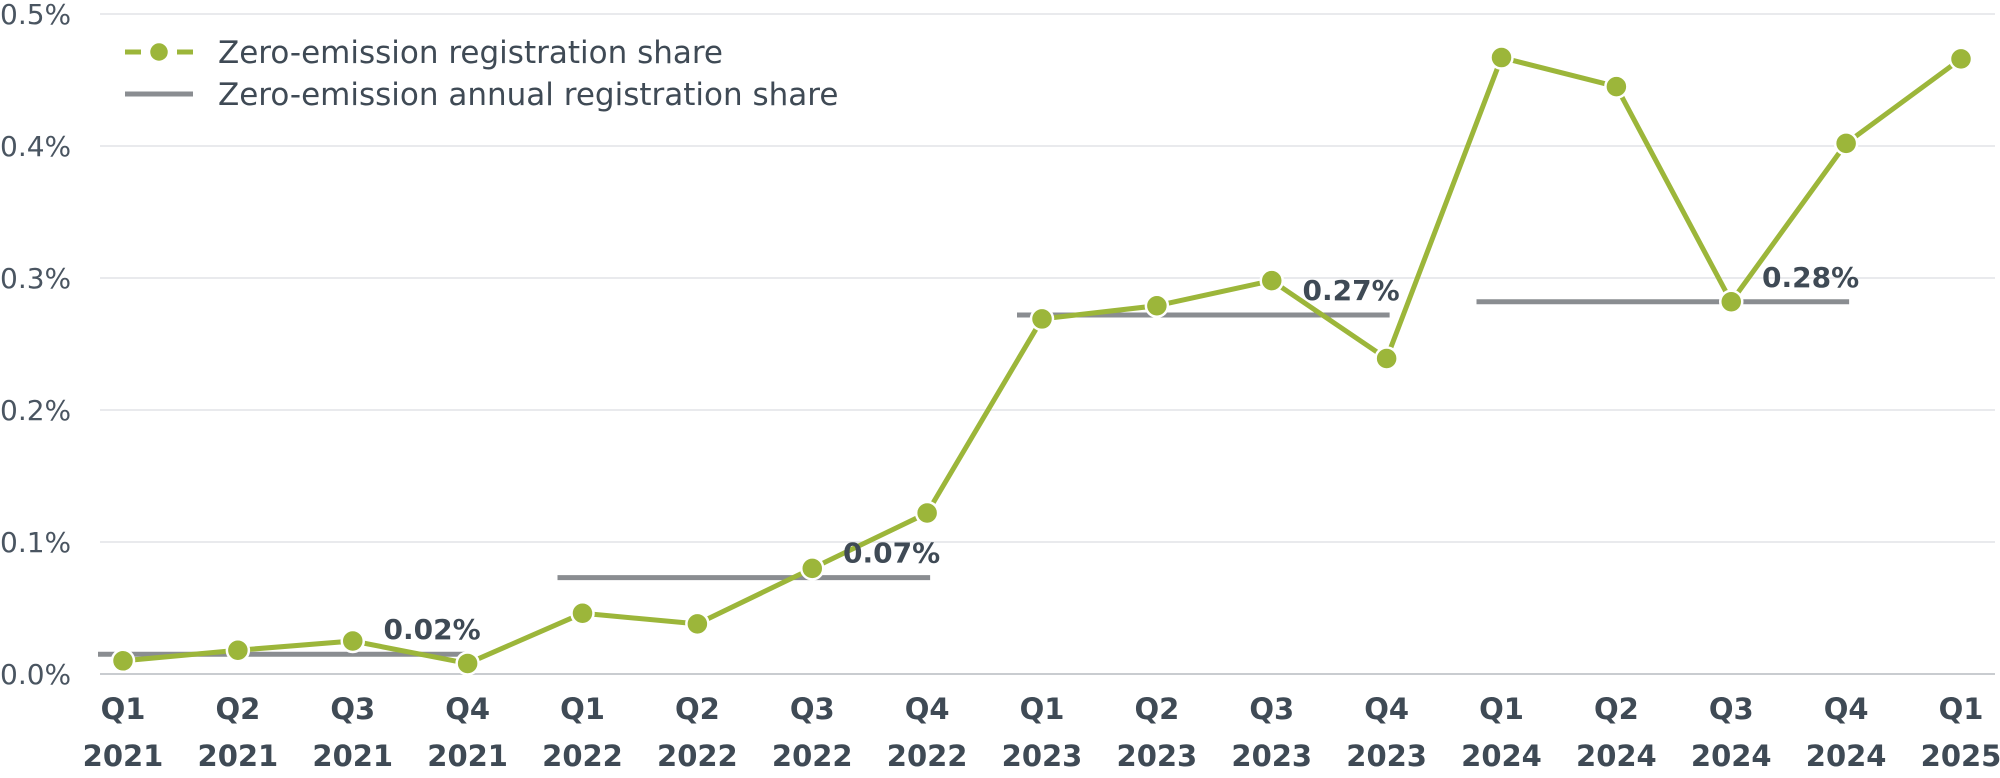 The height and width of the screenshot is (778, 2000). I want to click on data-point-q4-2022, so click(927, 513).